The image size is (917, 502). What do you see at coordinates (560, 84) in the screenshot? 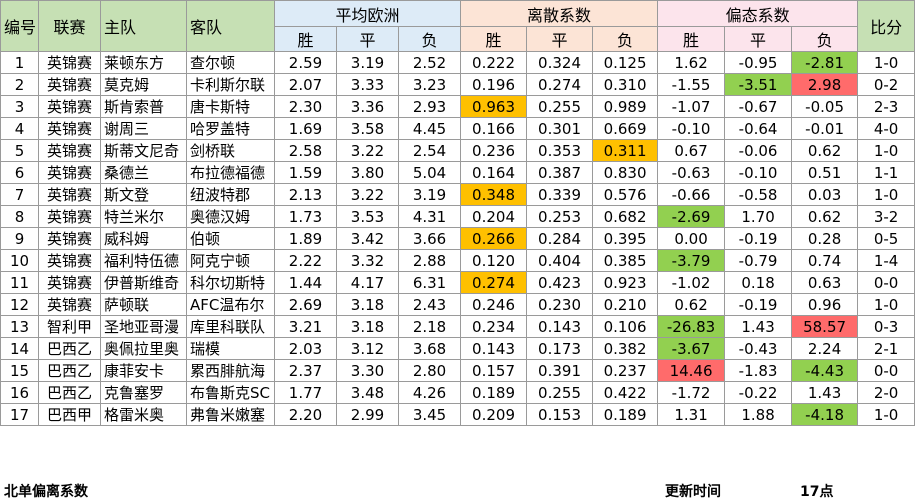
I see `cell-d2: 0.274` at bounding box center [560, 84].